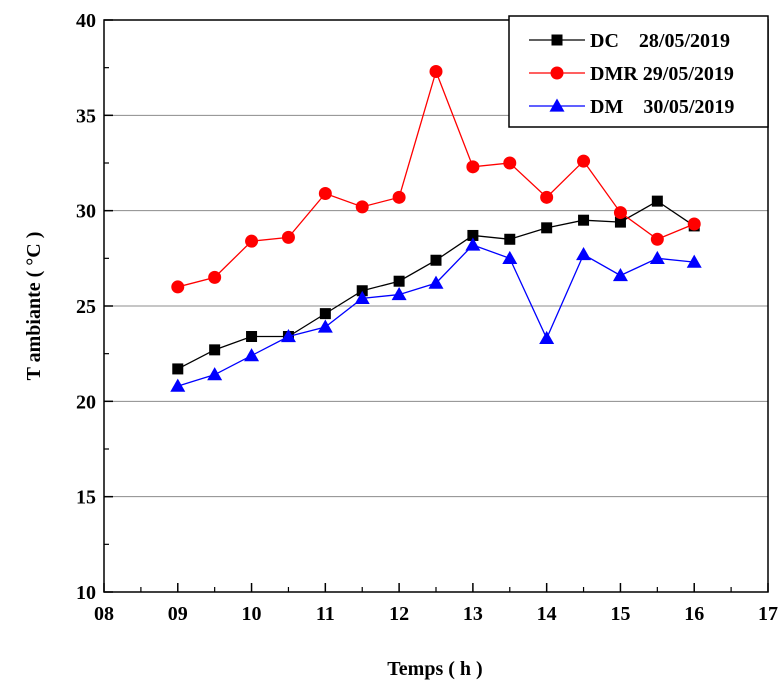 The width and height of the screenshot is (779, 689). I want to click on y-axis-title: T ambiante ( °C ), so click(34, 306).